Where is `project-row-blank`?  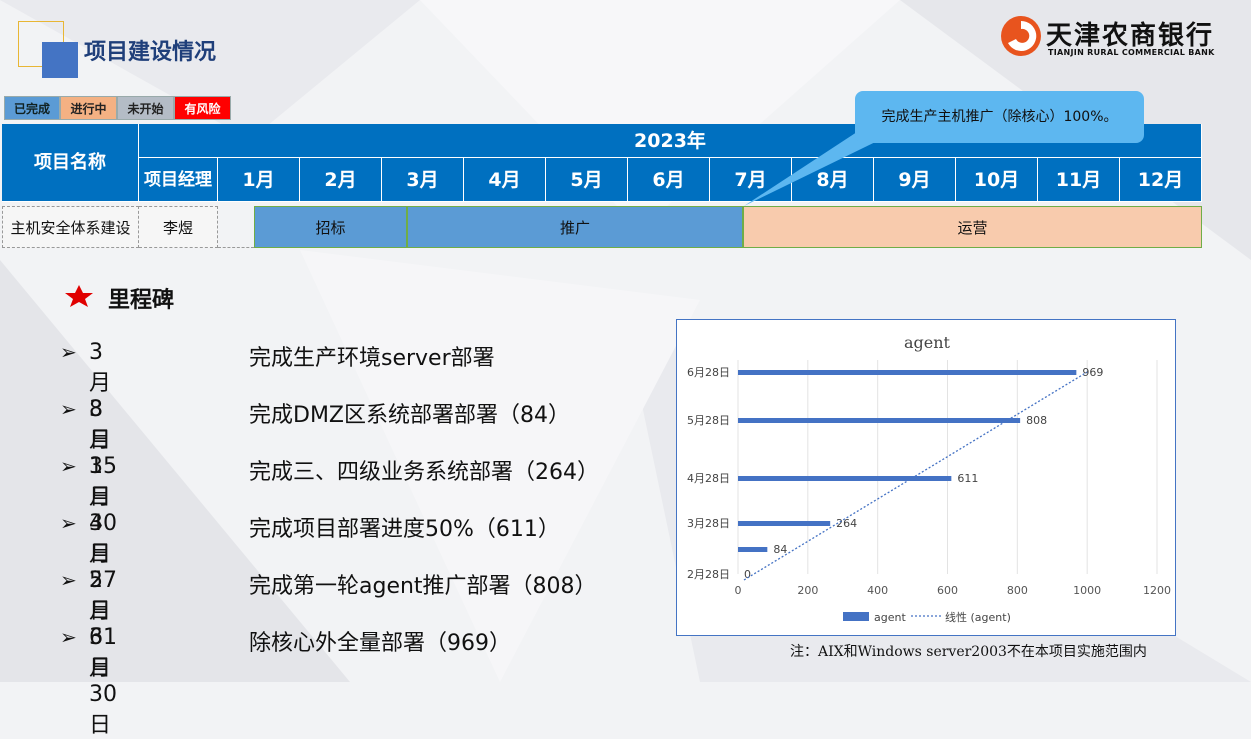
project-row-blank is located at coordinates (236, 227).